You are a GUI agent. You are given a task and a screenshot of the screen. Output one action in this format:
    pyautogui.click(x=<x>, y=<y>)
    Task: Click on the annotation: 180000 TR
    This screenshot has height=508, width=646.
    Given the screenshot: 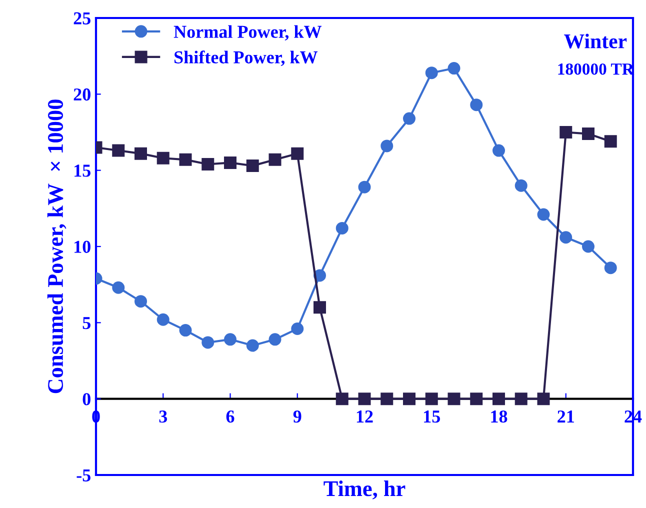 What is the action you would take?
    pyautogui.click(x=596, y=69)
    